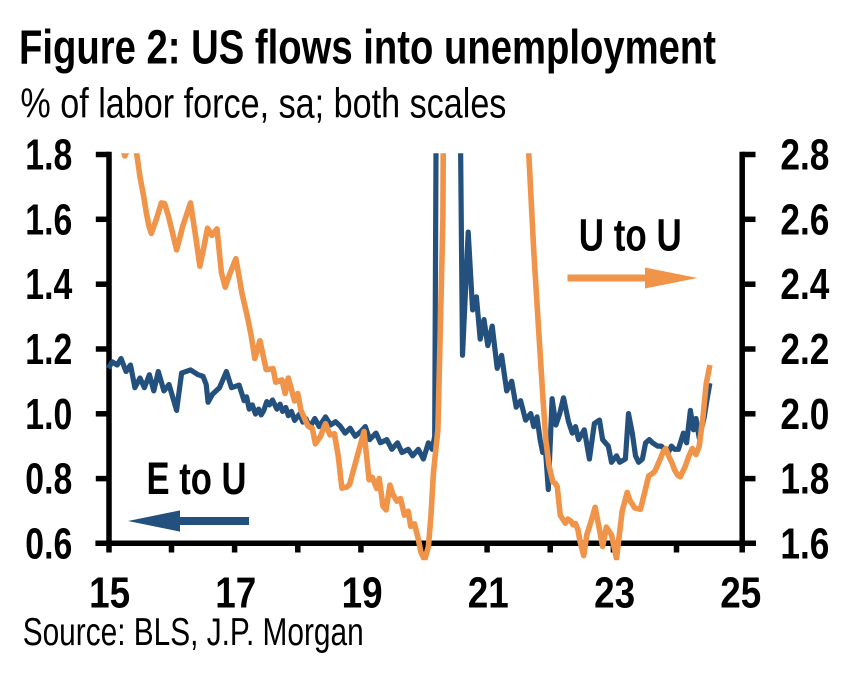 The width and height of the screenshot is (852, 676). Describe the element at coordinates (48, 285) in the screenshot. I see `svg-text: 1.4` at that location.